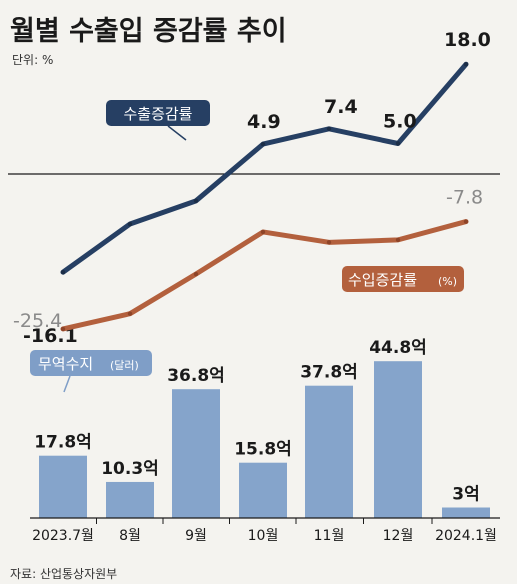 Image resolution: width=517 pixels, height=584 pixels. I want to click on data-label: 5.0, so click(400, 122).